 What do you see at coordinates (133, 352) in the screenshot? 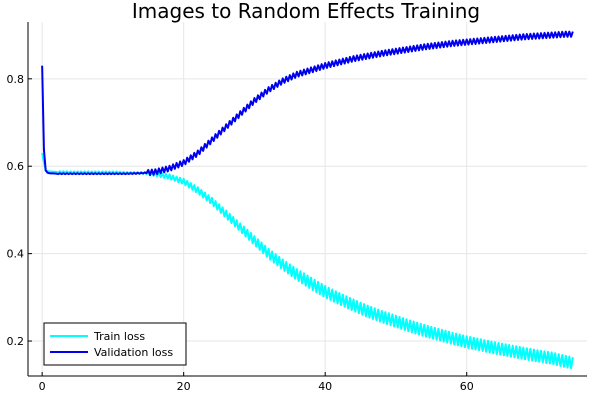
I see `legend-label-1: Validation loss` at bounding box center [133, 352].